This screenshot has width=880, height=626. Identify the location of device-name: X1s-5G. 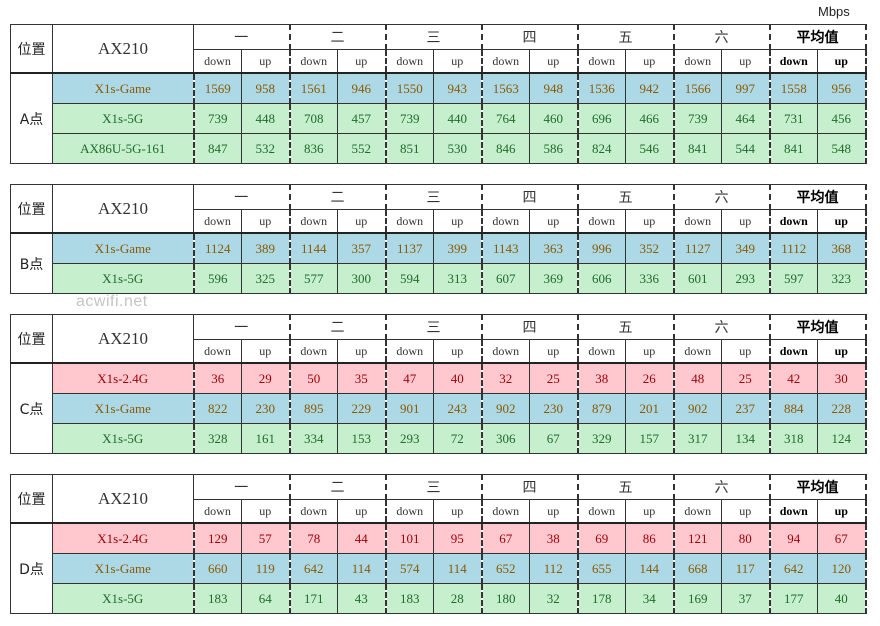
(123, 118).